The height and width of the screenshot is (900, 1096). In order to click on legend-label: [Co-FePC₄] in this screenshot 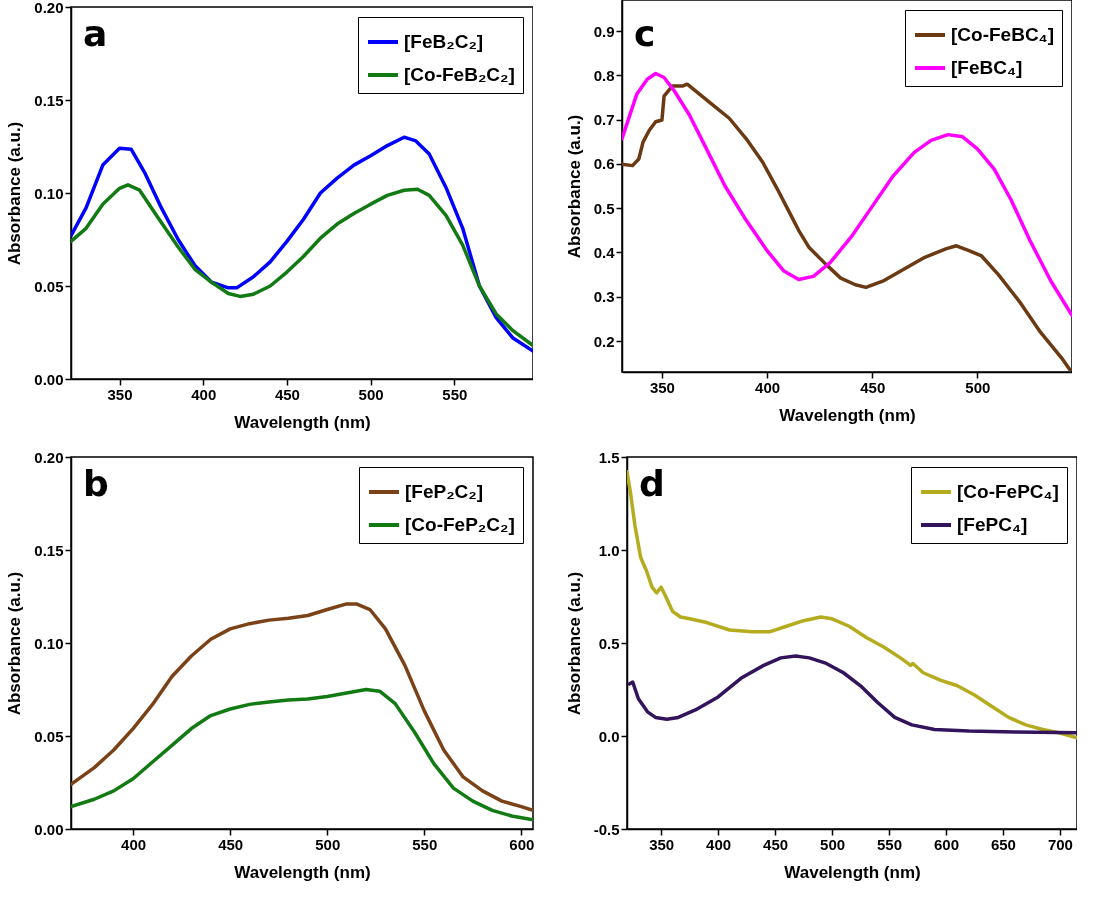, I will do `click(1008, 491)`.